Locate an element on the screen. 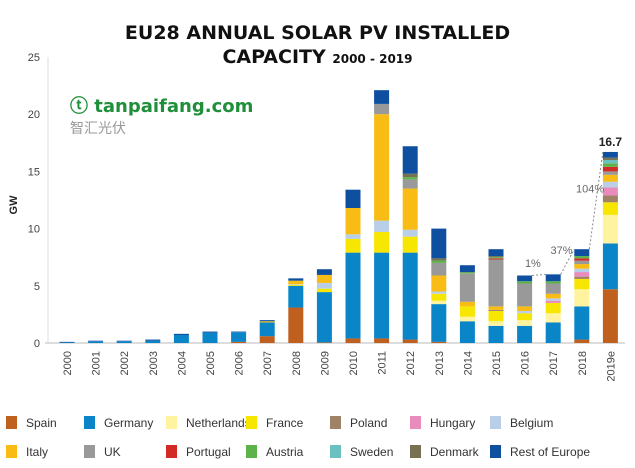 Image resolution: width=635 pixels, height=468 pixels. bar-segment-spain-2011 is located at coordinates (382, 340).